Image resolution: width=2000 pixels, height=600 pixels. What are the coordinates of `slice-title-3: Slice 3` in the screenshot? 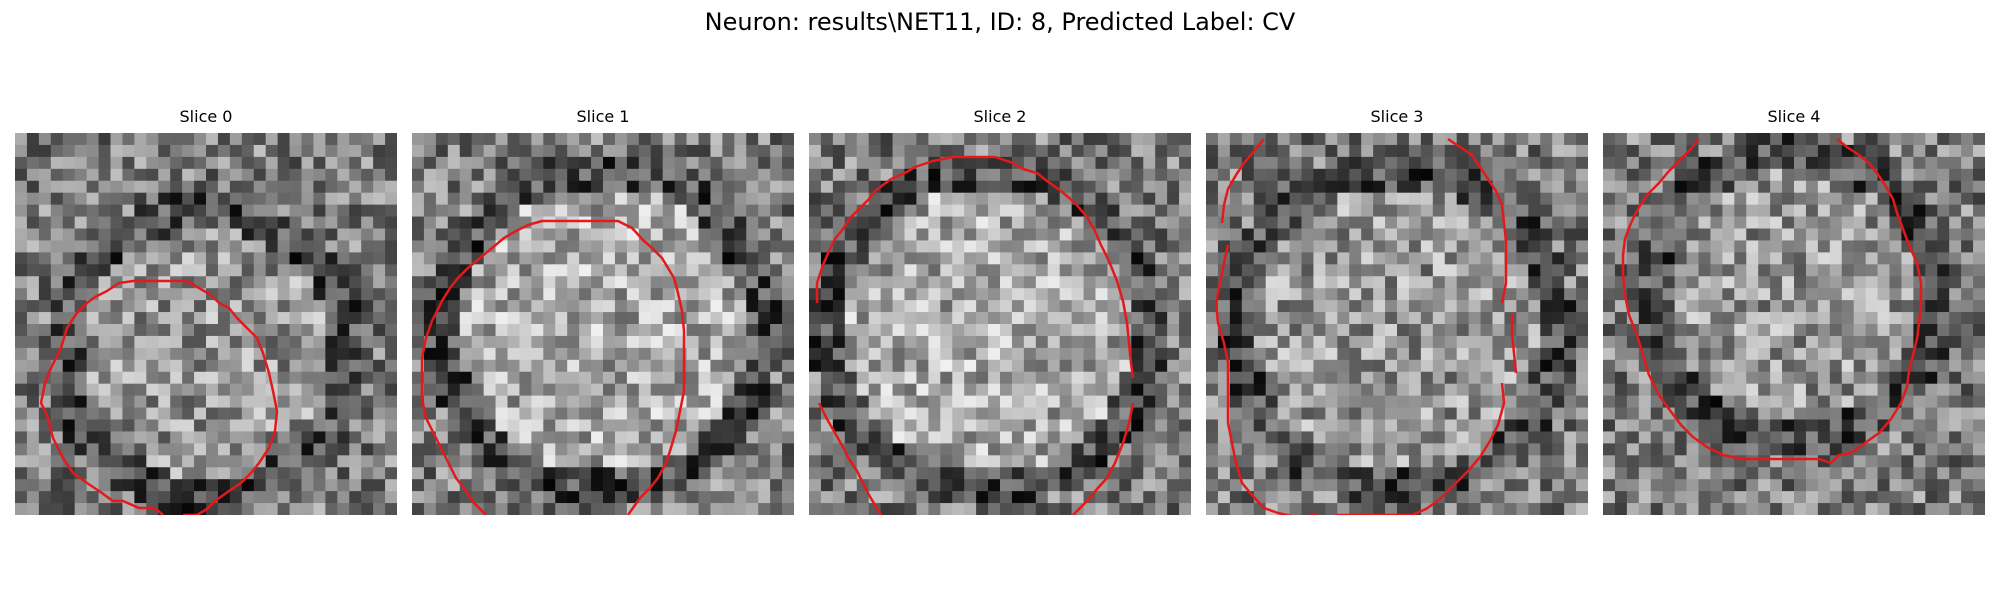 It's located at (1397, 116).